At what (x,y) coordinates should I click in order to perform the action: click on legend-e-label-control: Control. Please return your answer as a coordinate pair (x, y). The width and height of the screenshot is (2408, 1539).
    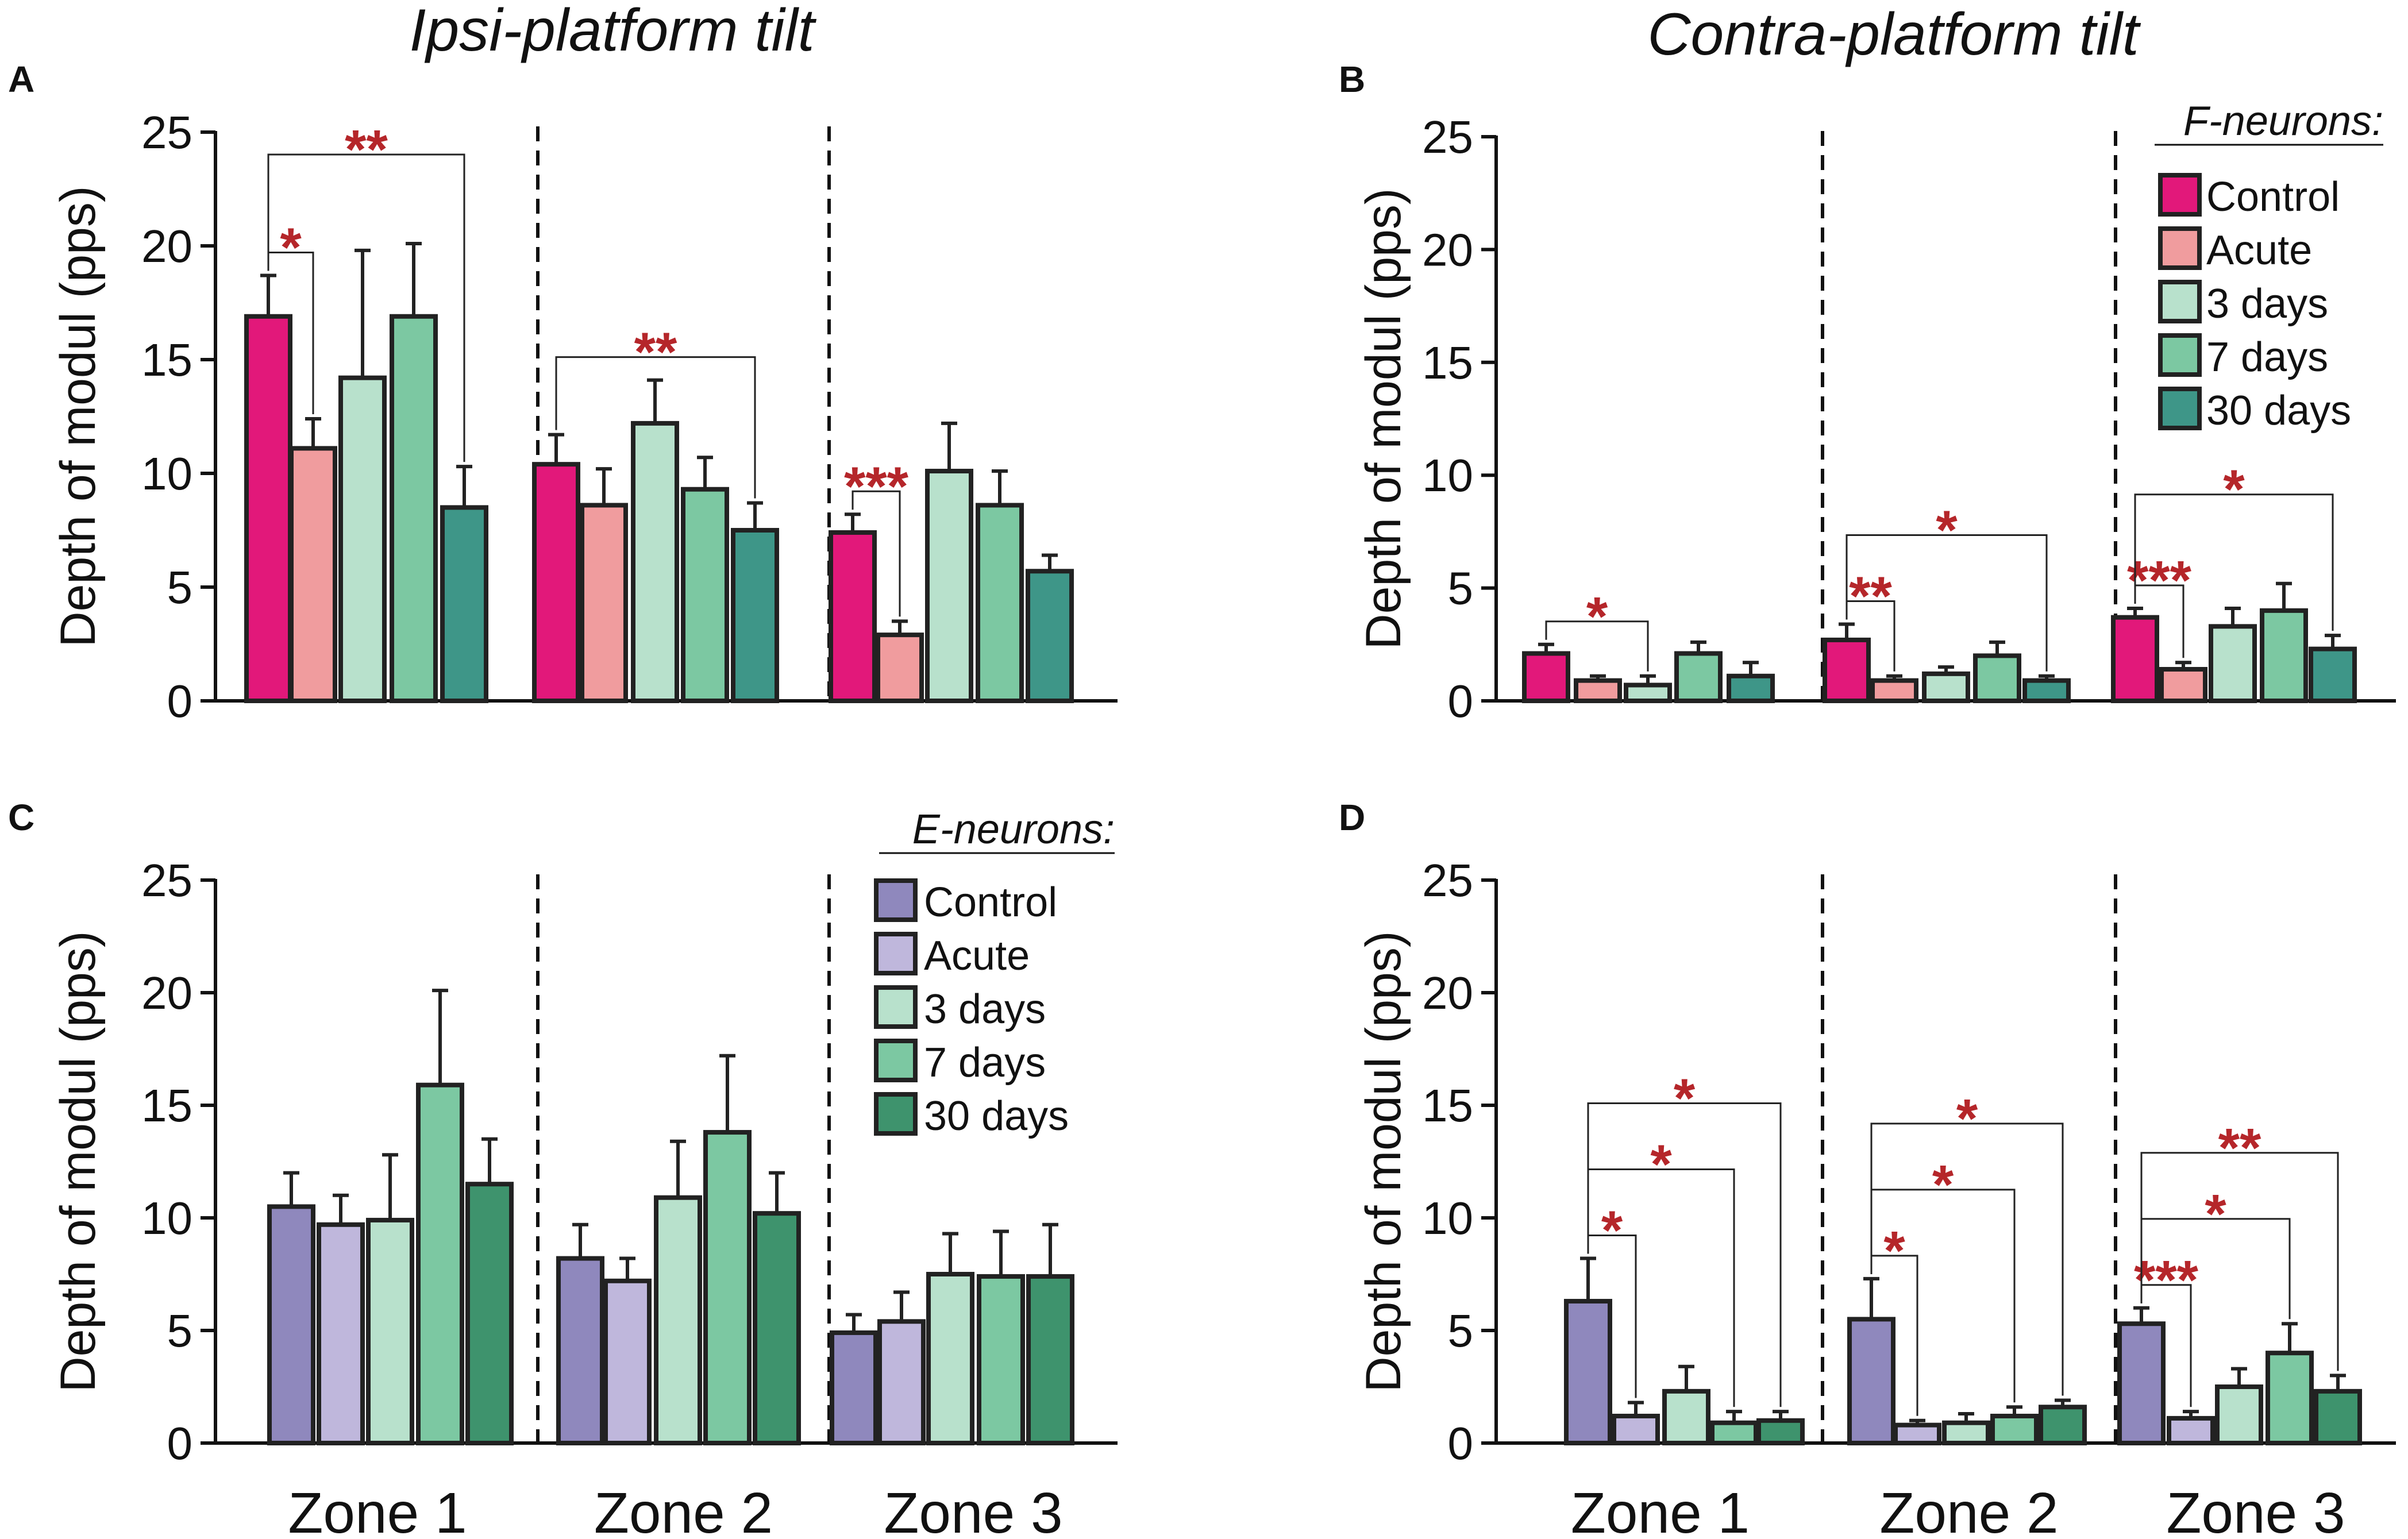
    Looking at the image, I should click on (990, 903).